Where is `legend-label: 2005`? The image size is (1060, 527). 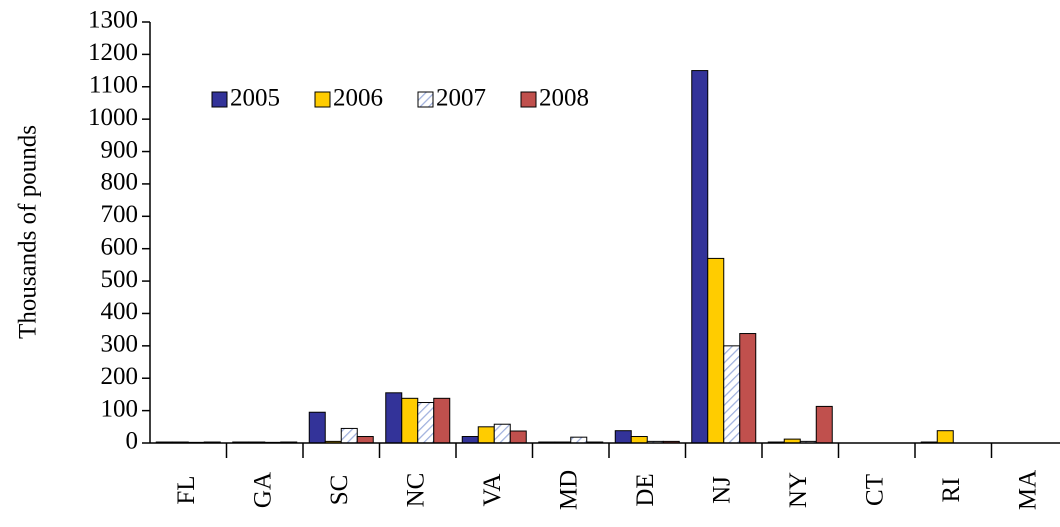 legend-label: 2005 is located at coordinates (255, 98).